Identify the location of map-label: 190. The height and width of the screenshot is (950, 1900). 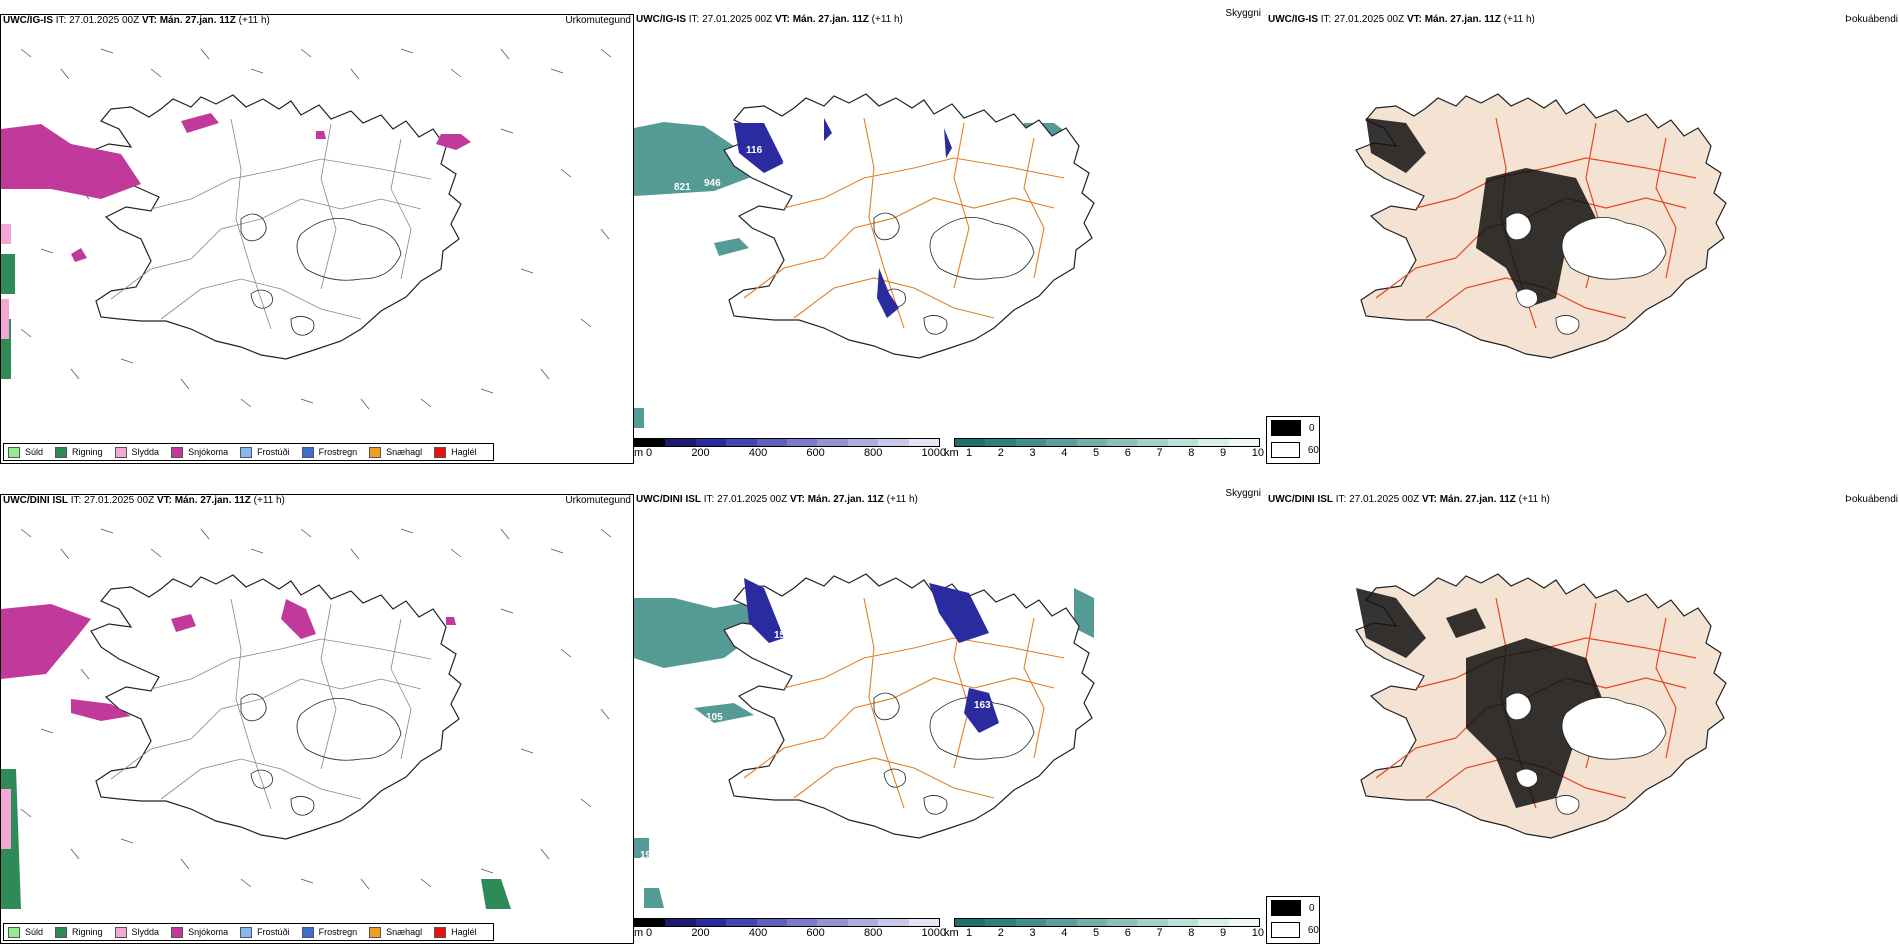
(648, 855).